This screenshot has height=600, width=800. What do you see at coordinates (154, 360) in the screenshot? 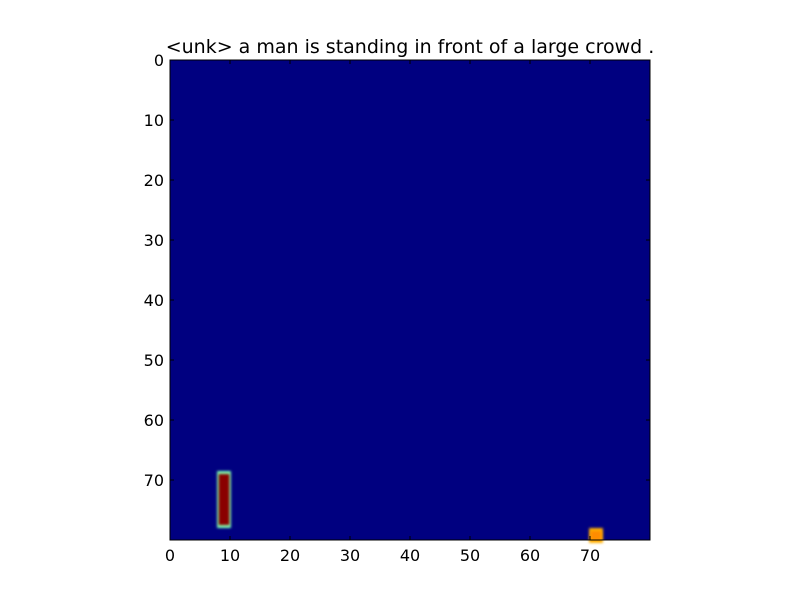
I see `y-tick-label: 50` at bounding box center [154, 360].